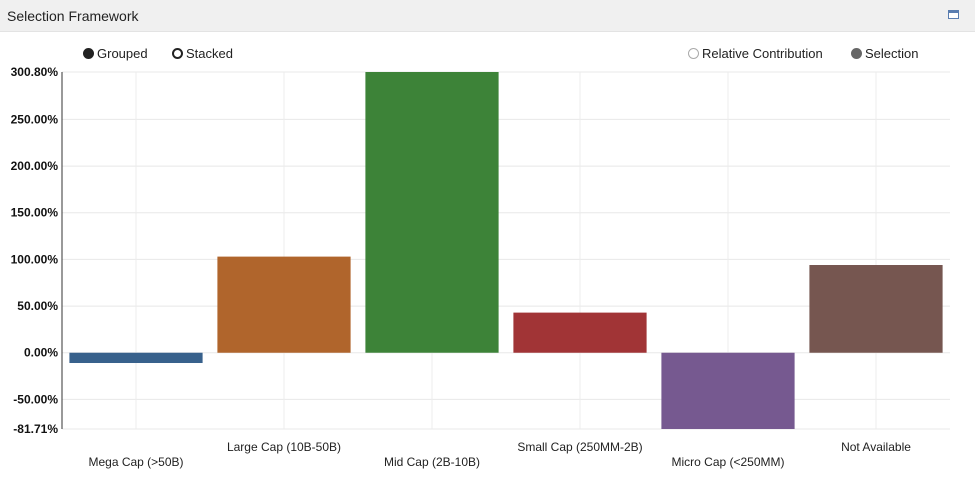 The height and width of the screenshot is (479, 975). What do you see at coordinates (37, 306) in the screenshot?
I see `y-tick-label: 50.00%` at bounding box center [37, 306].